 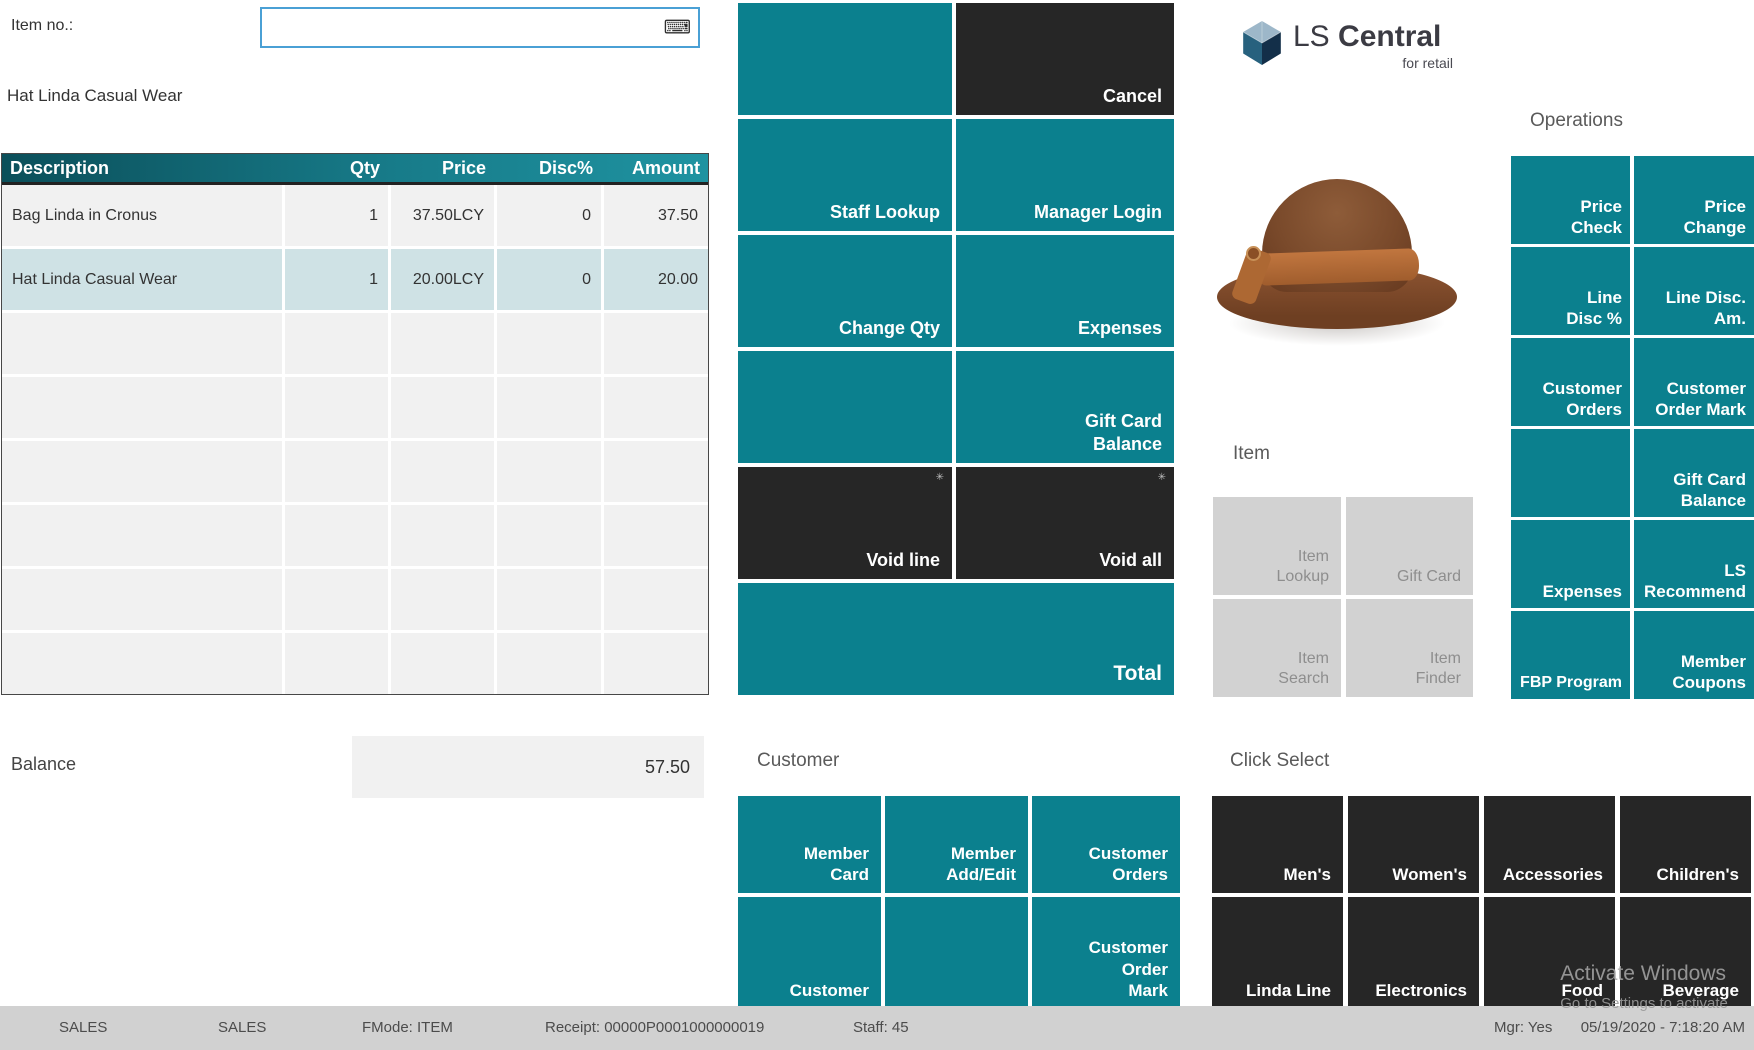 I want to click on button-electronics: Electronics, so click(x=1413, y=953).